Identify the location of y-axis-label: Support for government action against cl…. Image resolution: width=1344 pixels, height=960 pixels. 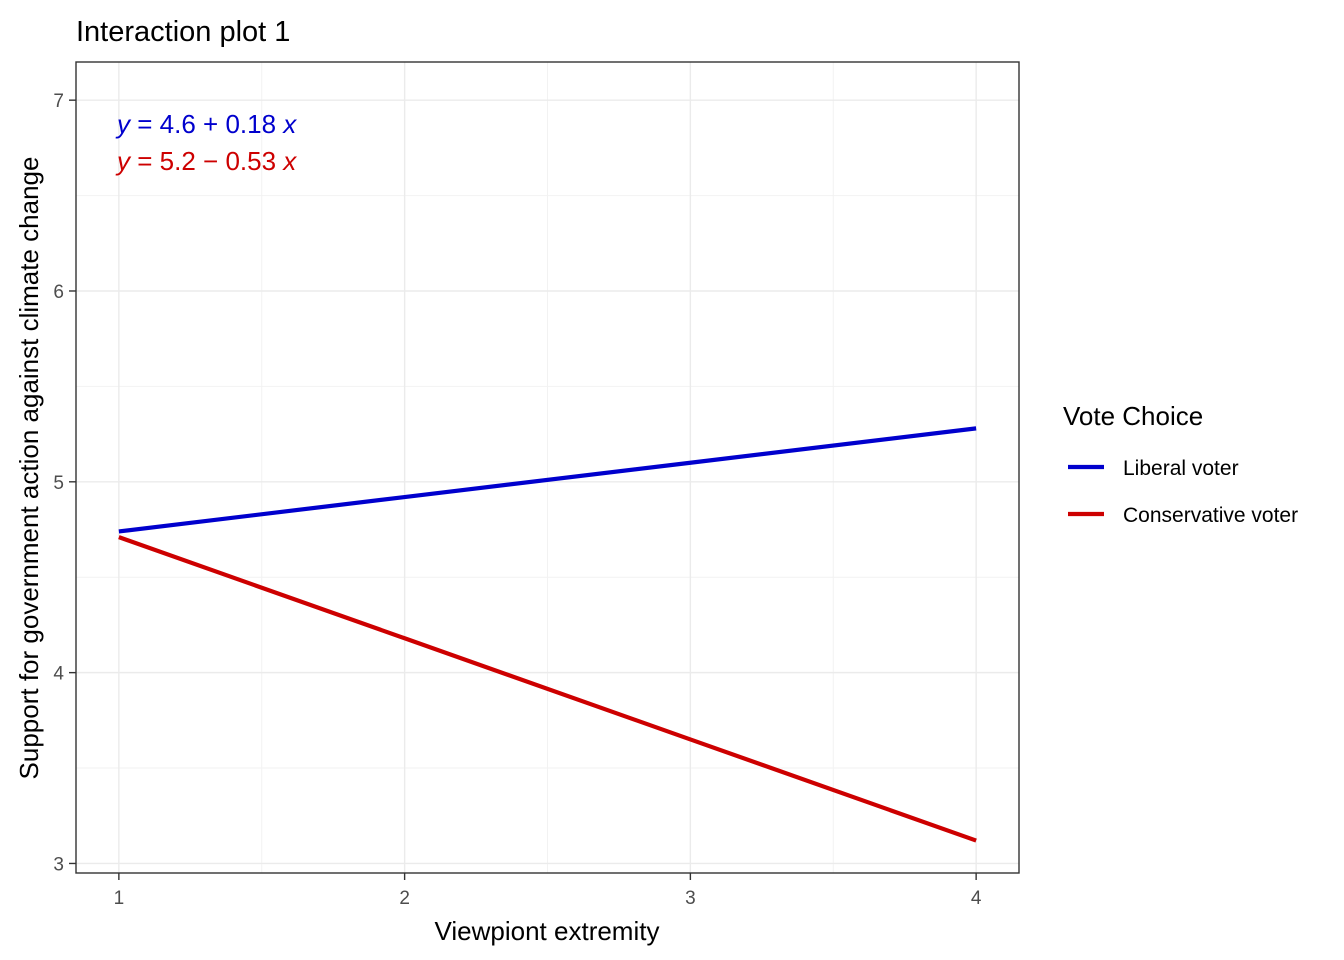
(29, 468).